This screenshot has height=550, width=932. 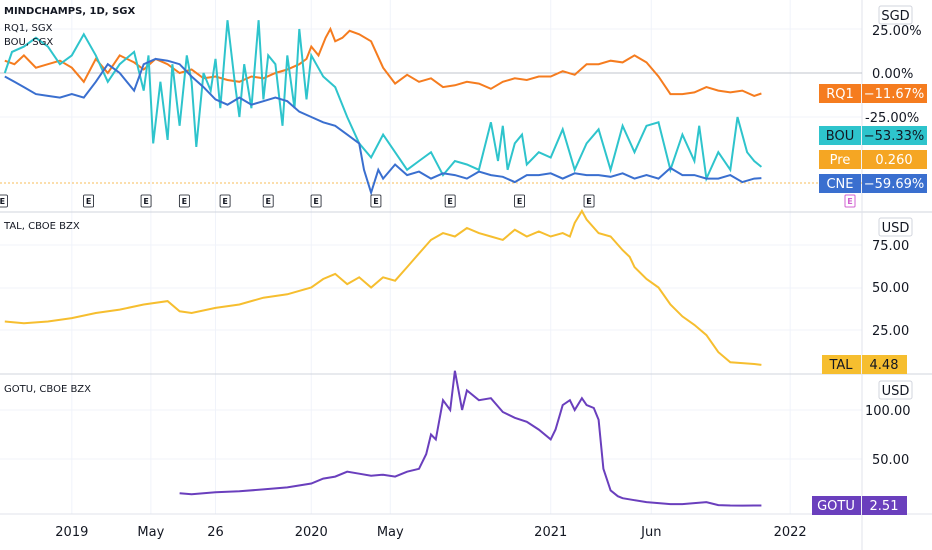 I want to click on price-tag-bou: BOU −53.33%, so click(x=873, y=135).